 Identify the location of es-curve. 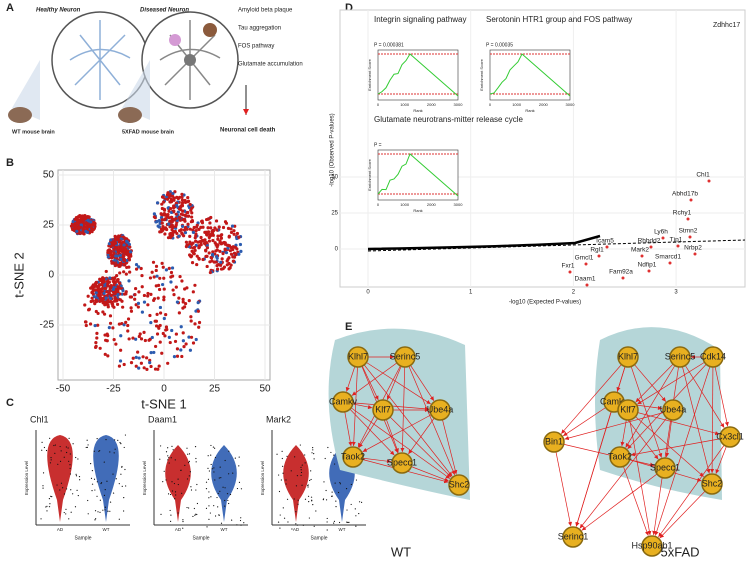
(418, 175).